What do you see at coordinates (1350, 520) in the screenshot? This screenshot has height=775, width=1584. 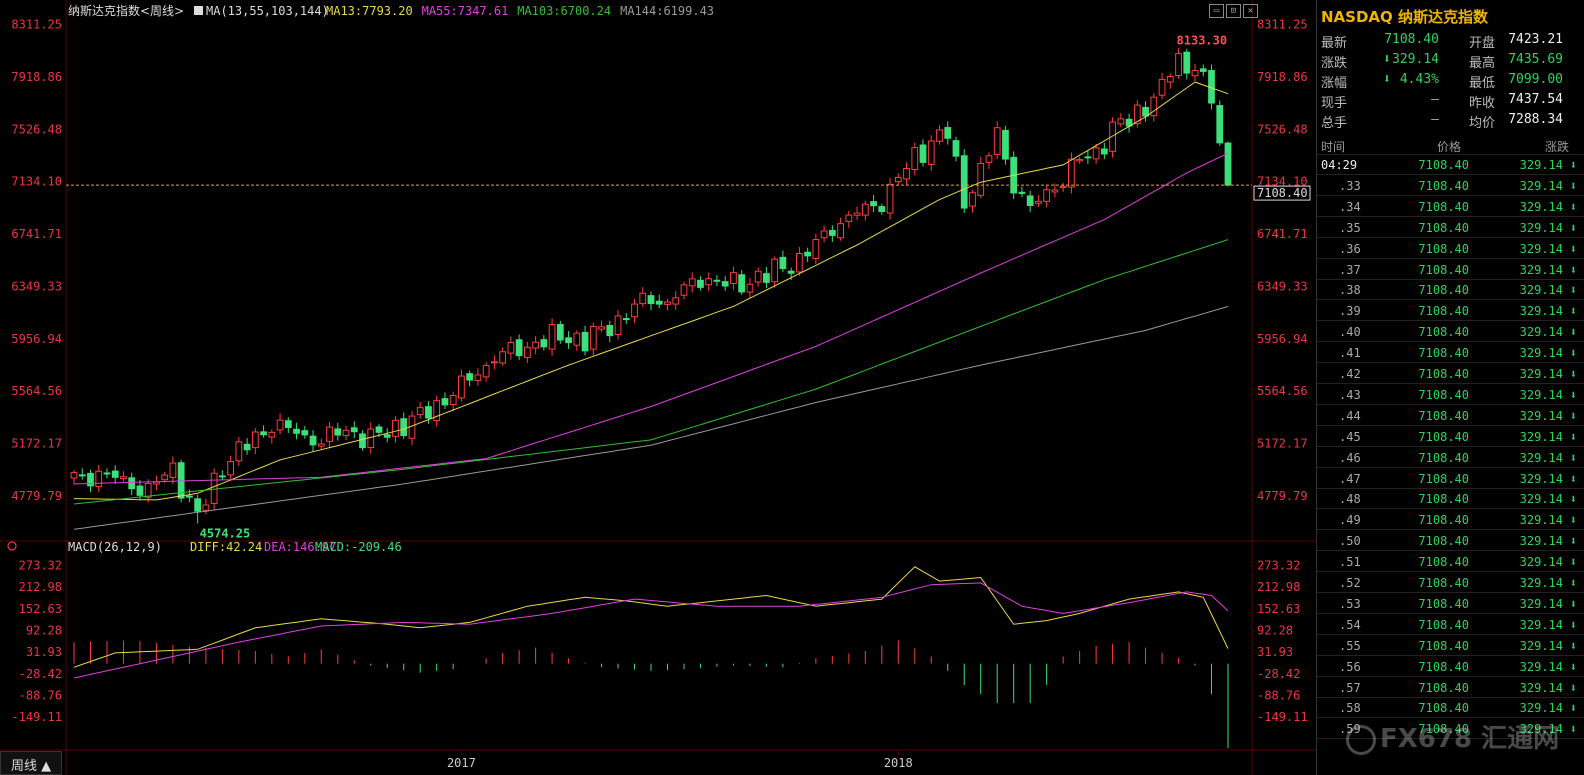 I see `tick-time: .49` at bounding box center [1350, 520].